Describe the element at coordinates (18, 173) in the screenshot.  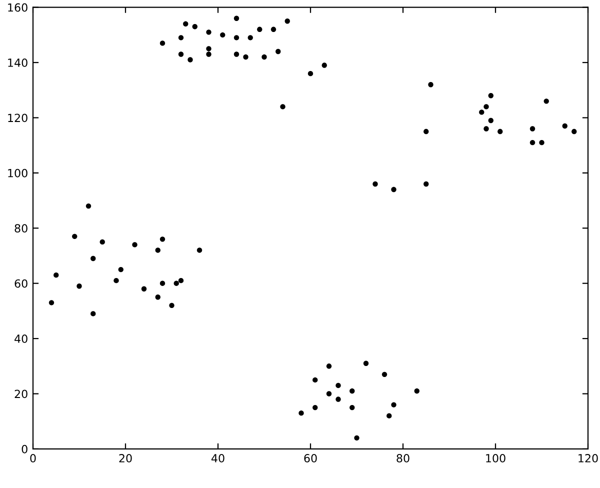
I see `y-tick-label: 100` at that location.